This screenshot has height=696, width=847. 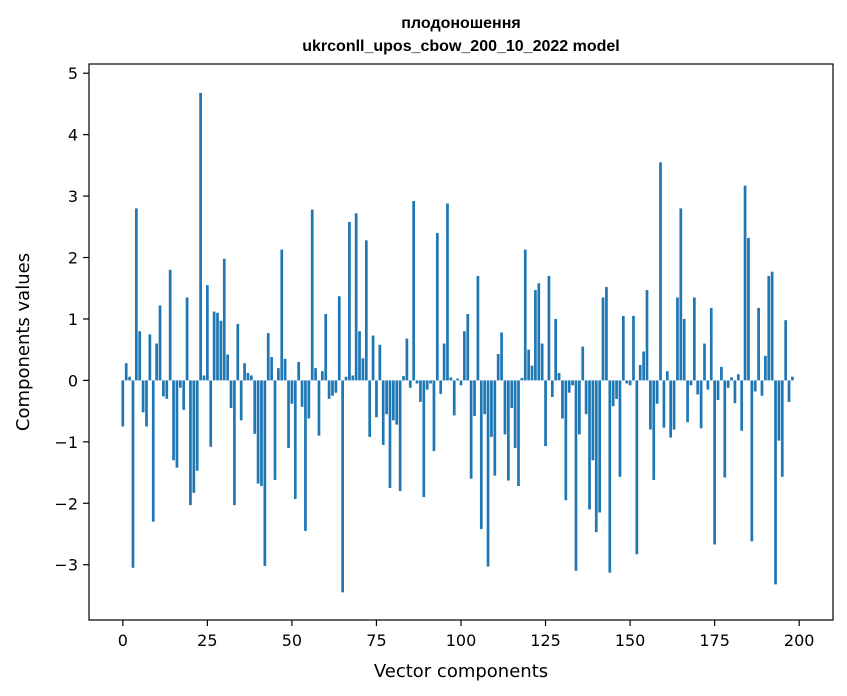 I want to click on y-tick-label: 2, so click(x=73, y=258).